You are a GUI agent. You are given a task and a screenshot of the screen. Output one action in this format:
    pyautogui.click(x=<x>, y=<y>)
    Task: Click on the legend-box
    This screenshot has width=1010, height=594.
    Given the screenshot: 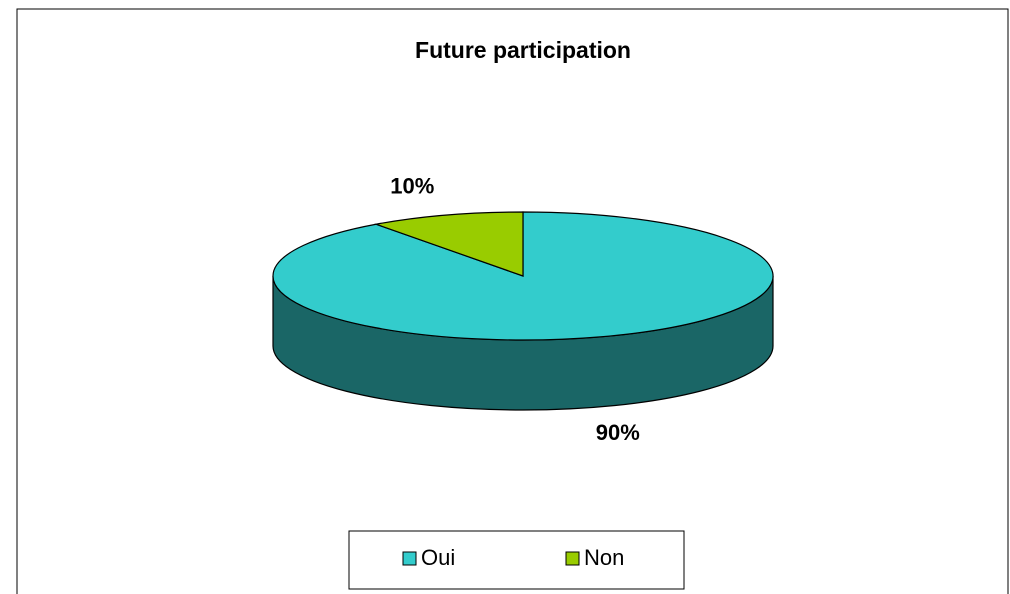 What is the action you would take?
    pyautogui.click(x=516, y=560)
    